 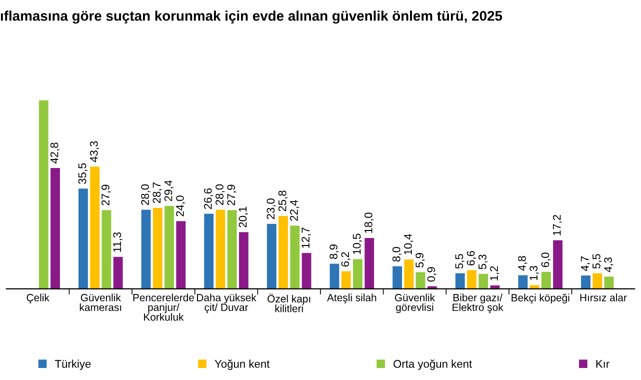 What do you see at coordinates (585, 264) in the screenshot?
I see `data-label: 4,7` at bounding box center [585, 264].